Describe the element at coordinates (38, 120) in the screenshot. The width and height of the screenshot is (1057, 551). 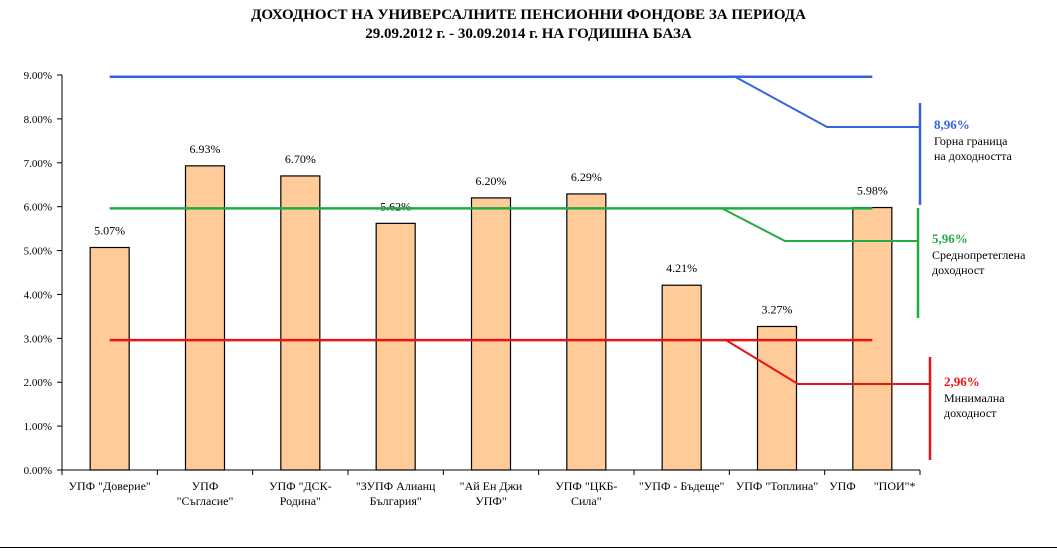
I see `y-tick-label: 8.00%` at that location.